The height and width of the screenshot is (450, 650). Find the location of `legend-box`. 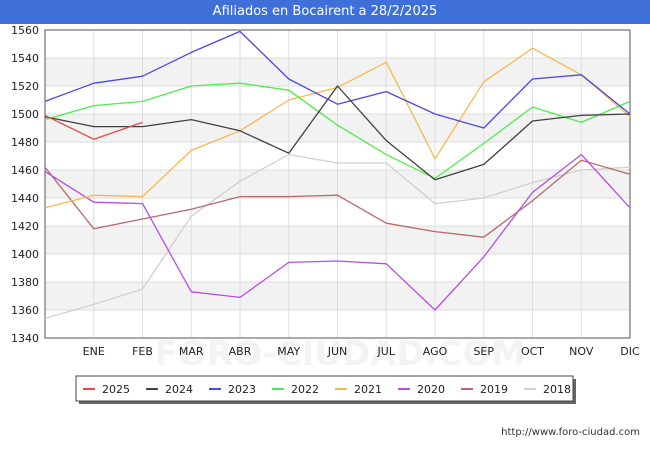

legend-box is located at coordinates (324, 388).